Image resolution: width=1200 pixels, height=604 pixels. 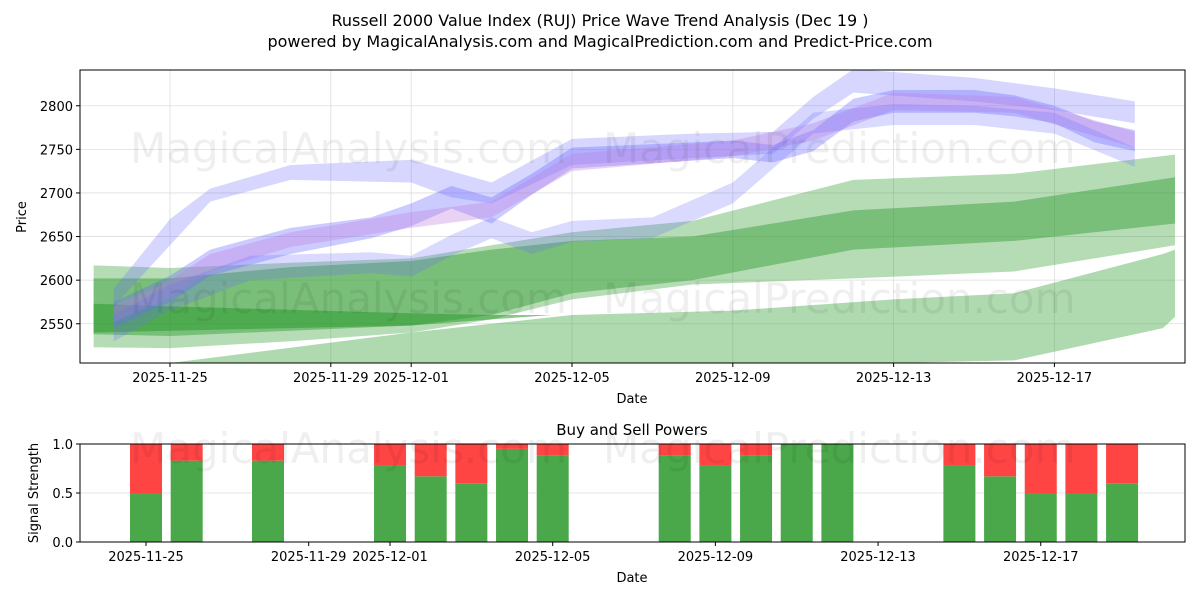 What do you see at coordinates (1041, 557) in the screenshot?
I see `signal-xtick-label: 2025-12-17` at bounding box center [1041, 557].